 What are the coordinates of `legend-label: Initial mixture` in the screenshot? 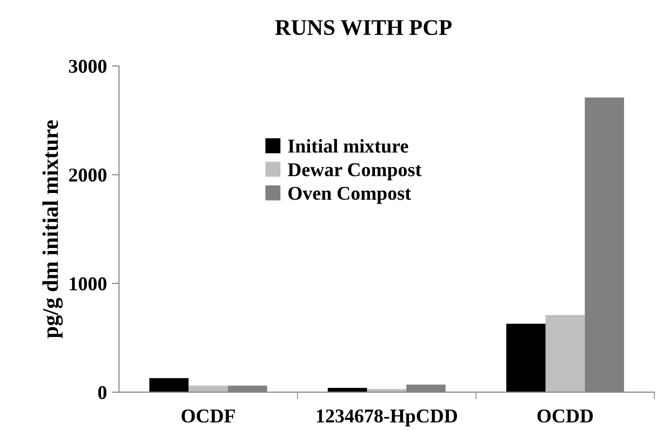 It's located at (348, 146).